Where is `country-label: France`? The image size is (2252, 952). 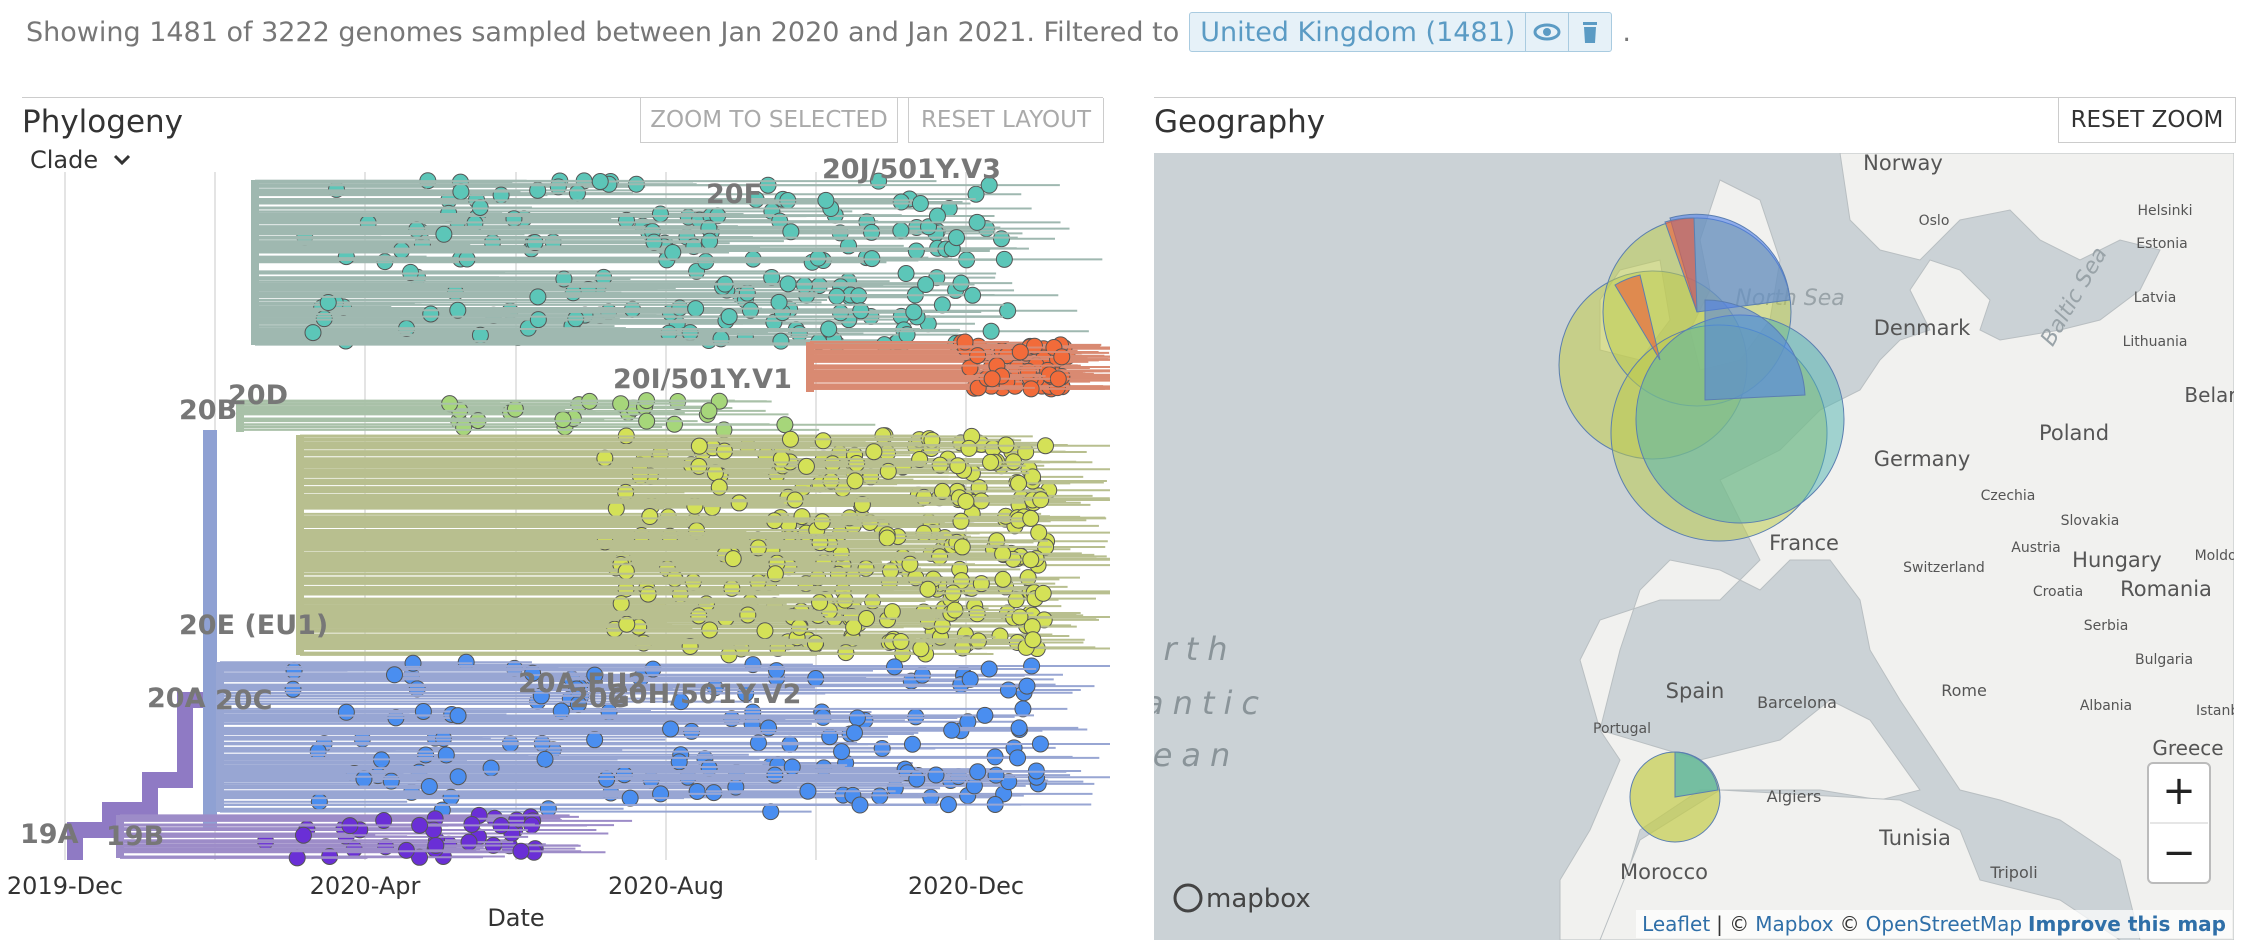 country-label: France is located at coordinates (1804, 543).